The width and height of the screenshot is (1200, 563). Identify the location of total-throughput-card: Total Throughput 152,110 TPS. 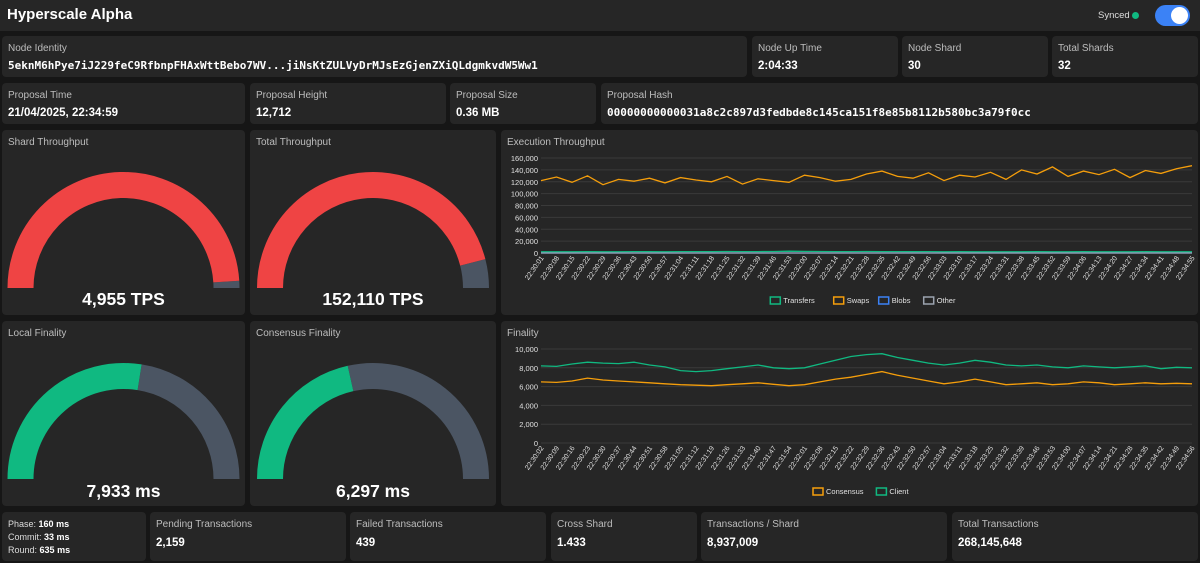
(373, 222).